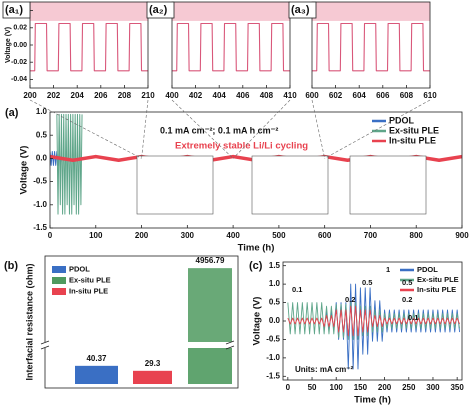 The height and width of the screenshot is (420, 474). What do you see at coordinates (50, 235) in the screenshot?
I see `x-tick-label: 0` at bounding box center [50, 235].